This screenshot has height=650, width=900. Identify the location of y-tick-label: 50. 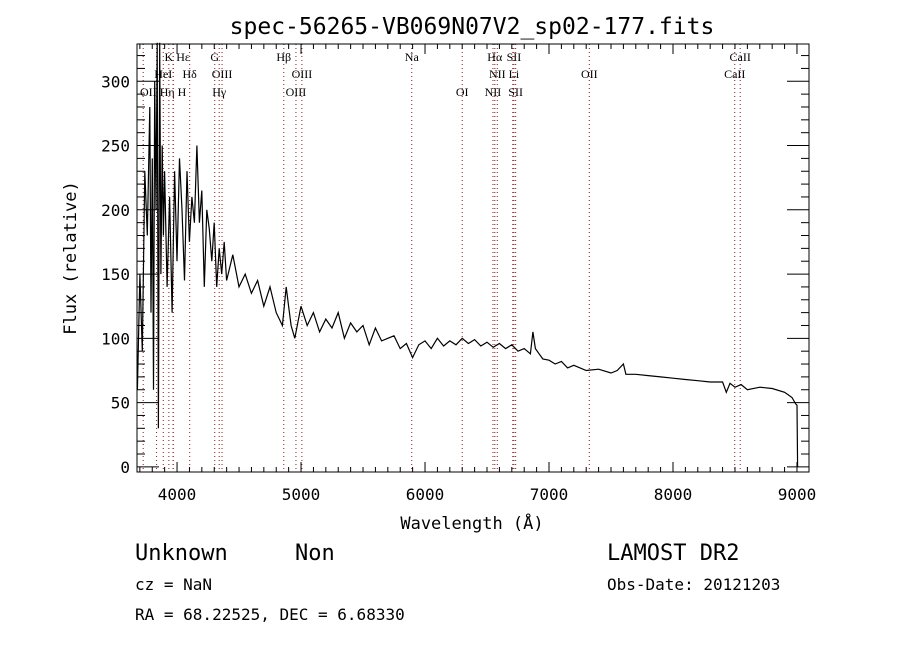
(120, 403).